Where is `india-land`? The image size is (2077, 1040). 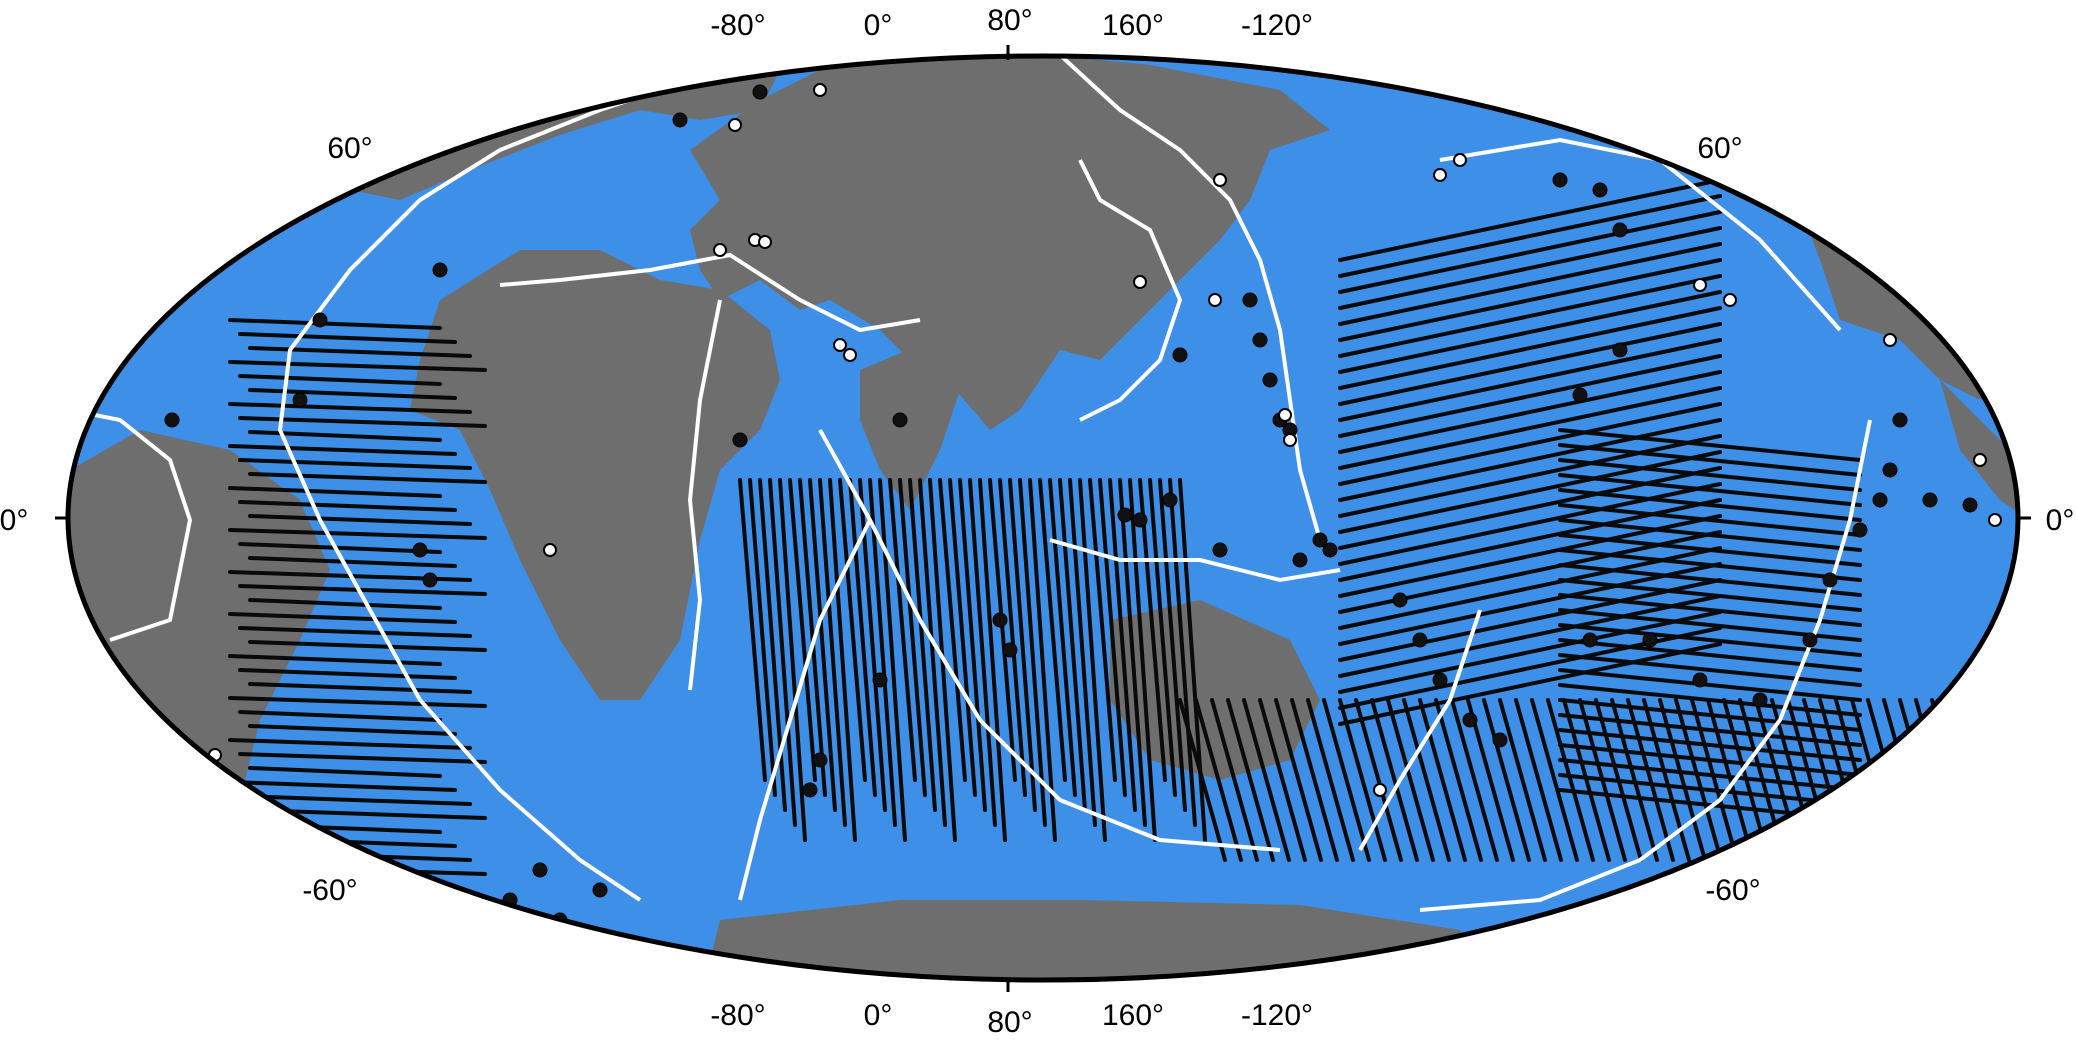
india-land is located at coordinates (910, 427).